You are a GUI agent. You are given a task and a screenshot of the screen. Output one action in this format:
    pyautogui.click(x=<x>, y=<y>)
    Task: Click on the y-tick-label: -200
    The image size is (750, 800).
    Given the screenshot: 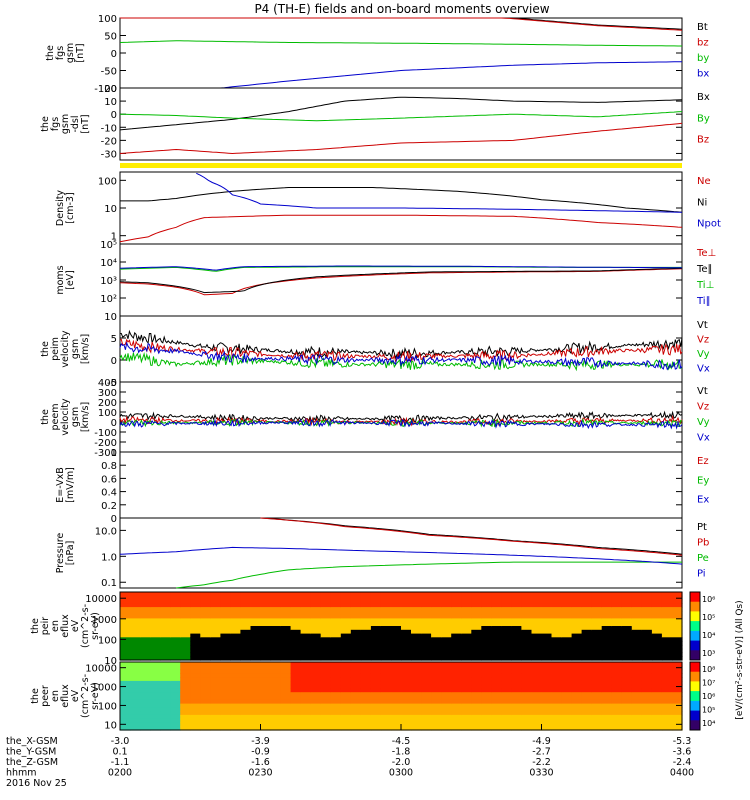 What is the action you would take?
    pyautogui.click(x=105, y=443)
    